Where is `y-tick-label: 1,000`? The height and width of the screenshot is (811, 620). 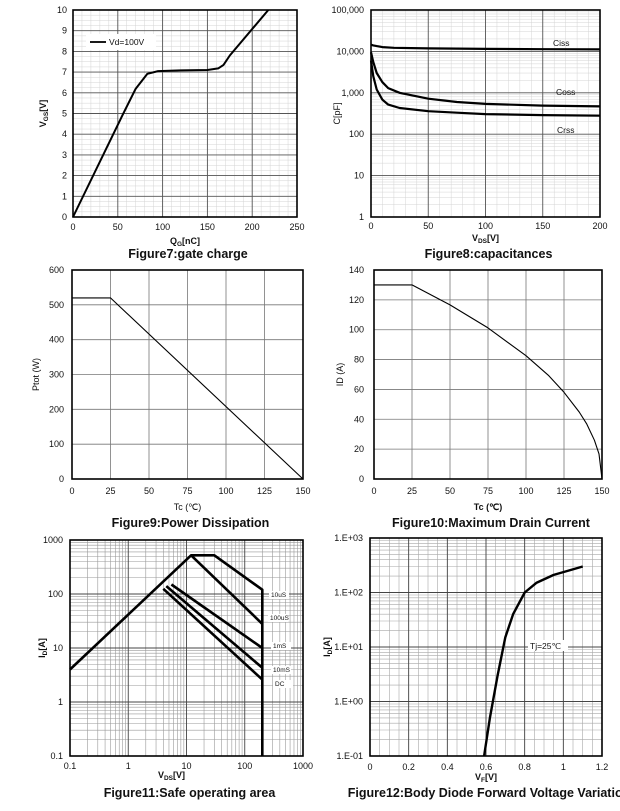 y-tick-label: 1,000 is located at coordinates (352, 93).